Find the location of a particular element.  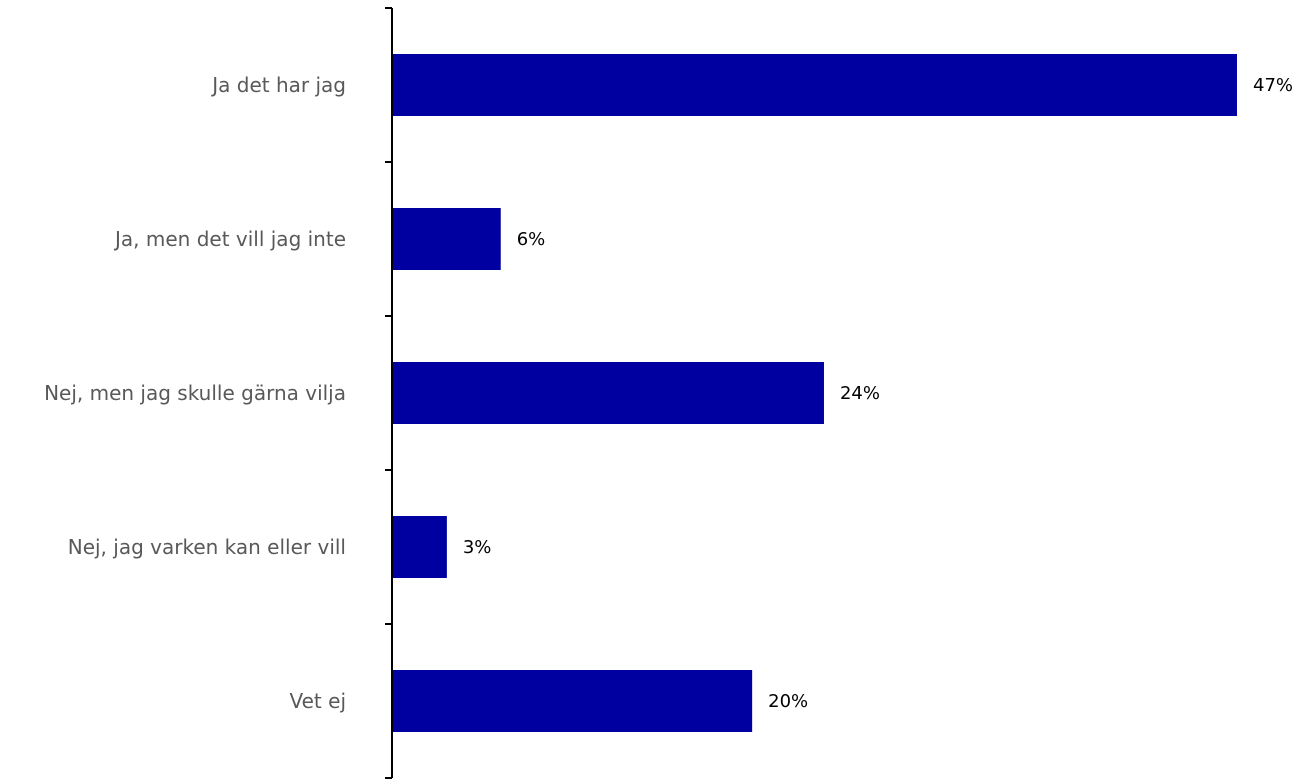

category-label: Ja, men det vill jag inte is located at coordinates (229, 239).